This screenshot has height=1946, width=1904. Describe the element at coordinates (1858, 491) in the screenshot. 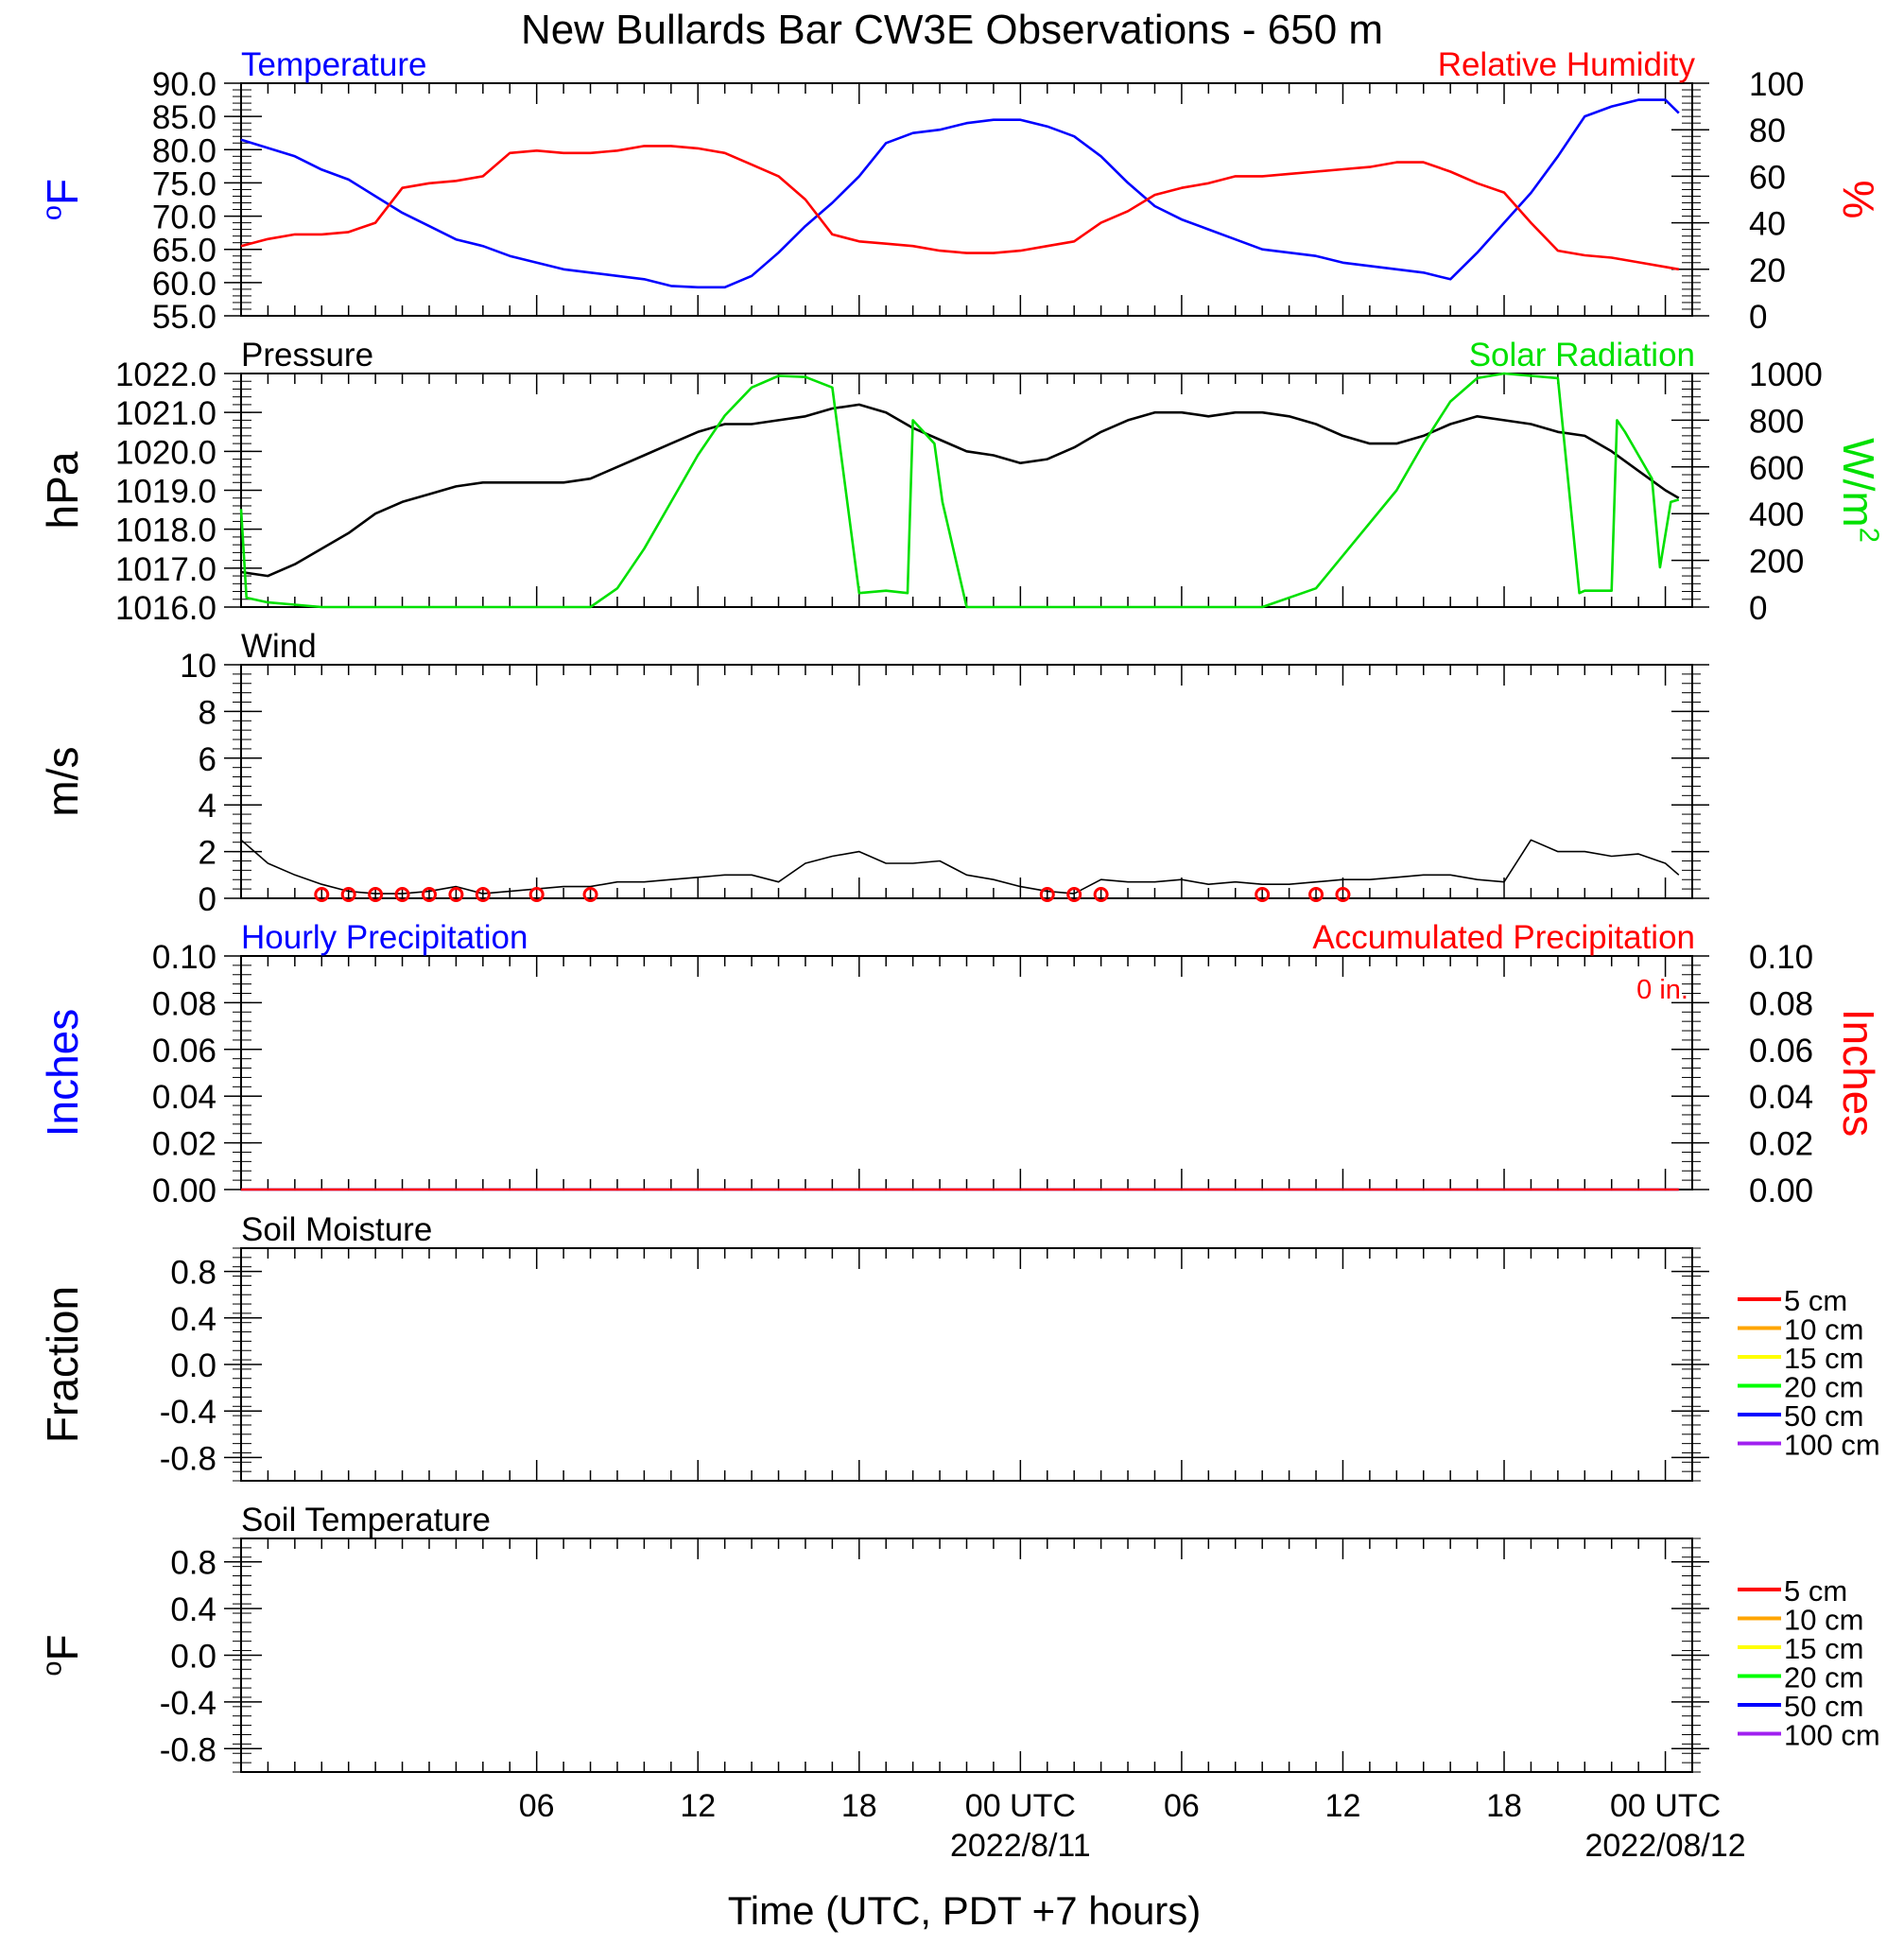

I see `y-axis-label-right: W/m2` at that location.